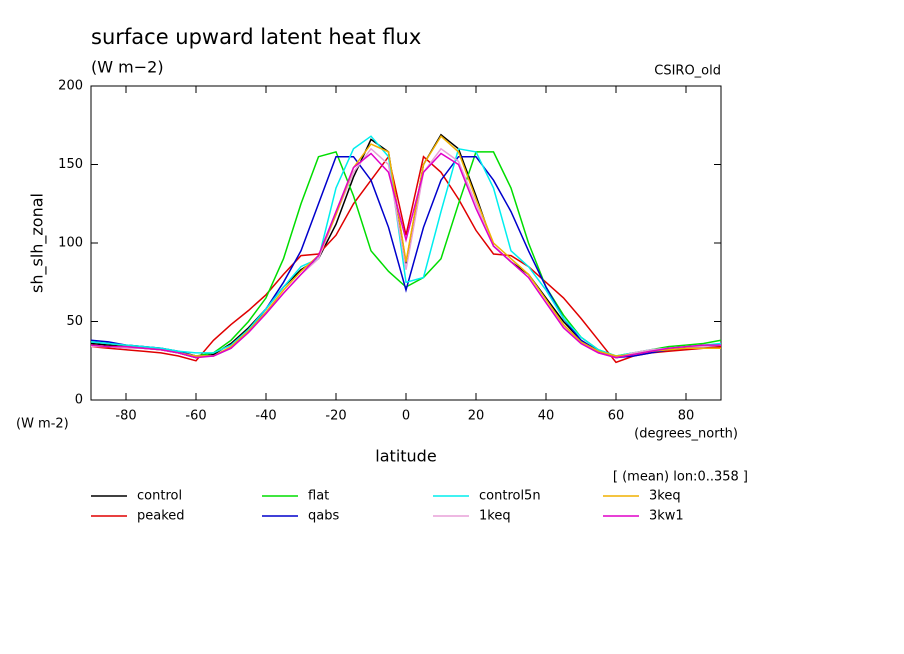 The image size is (904, 654). I want to click on y-tick-label: 0, so click(79, 400).